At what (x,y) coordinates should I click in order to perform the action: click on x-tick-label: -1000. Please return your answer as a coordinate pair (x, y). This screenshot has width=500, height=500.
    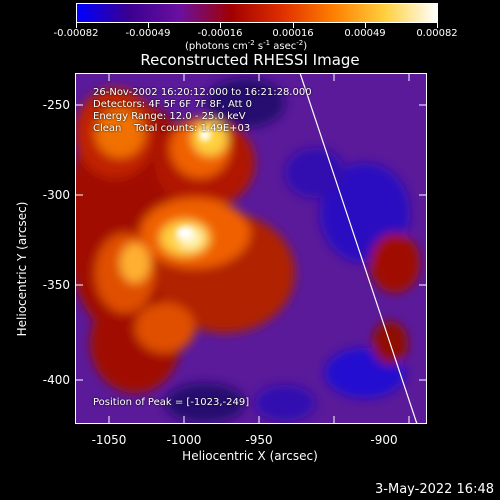
    Looking at the image, I should click on (184, 440).